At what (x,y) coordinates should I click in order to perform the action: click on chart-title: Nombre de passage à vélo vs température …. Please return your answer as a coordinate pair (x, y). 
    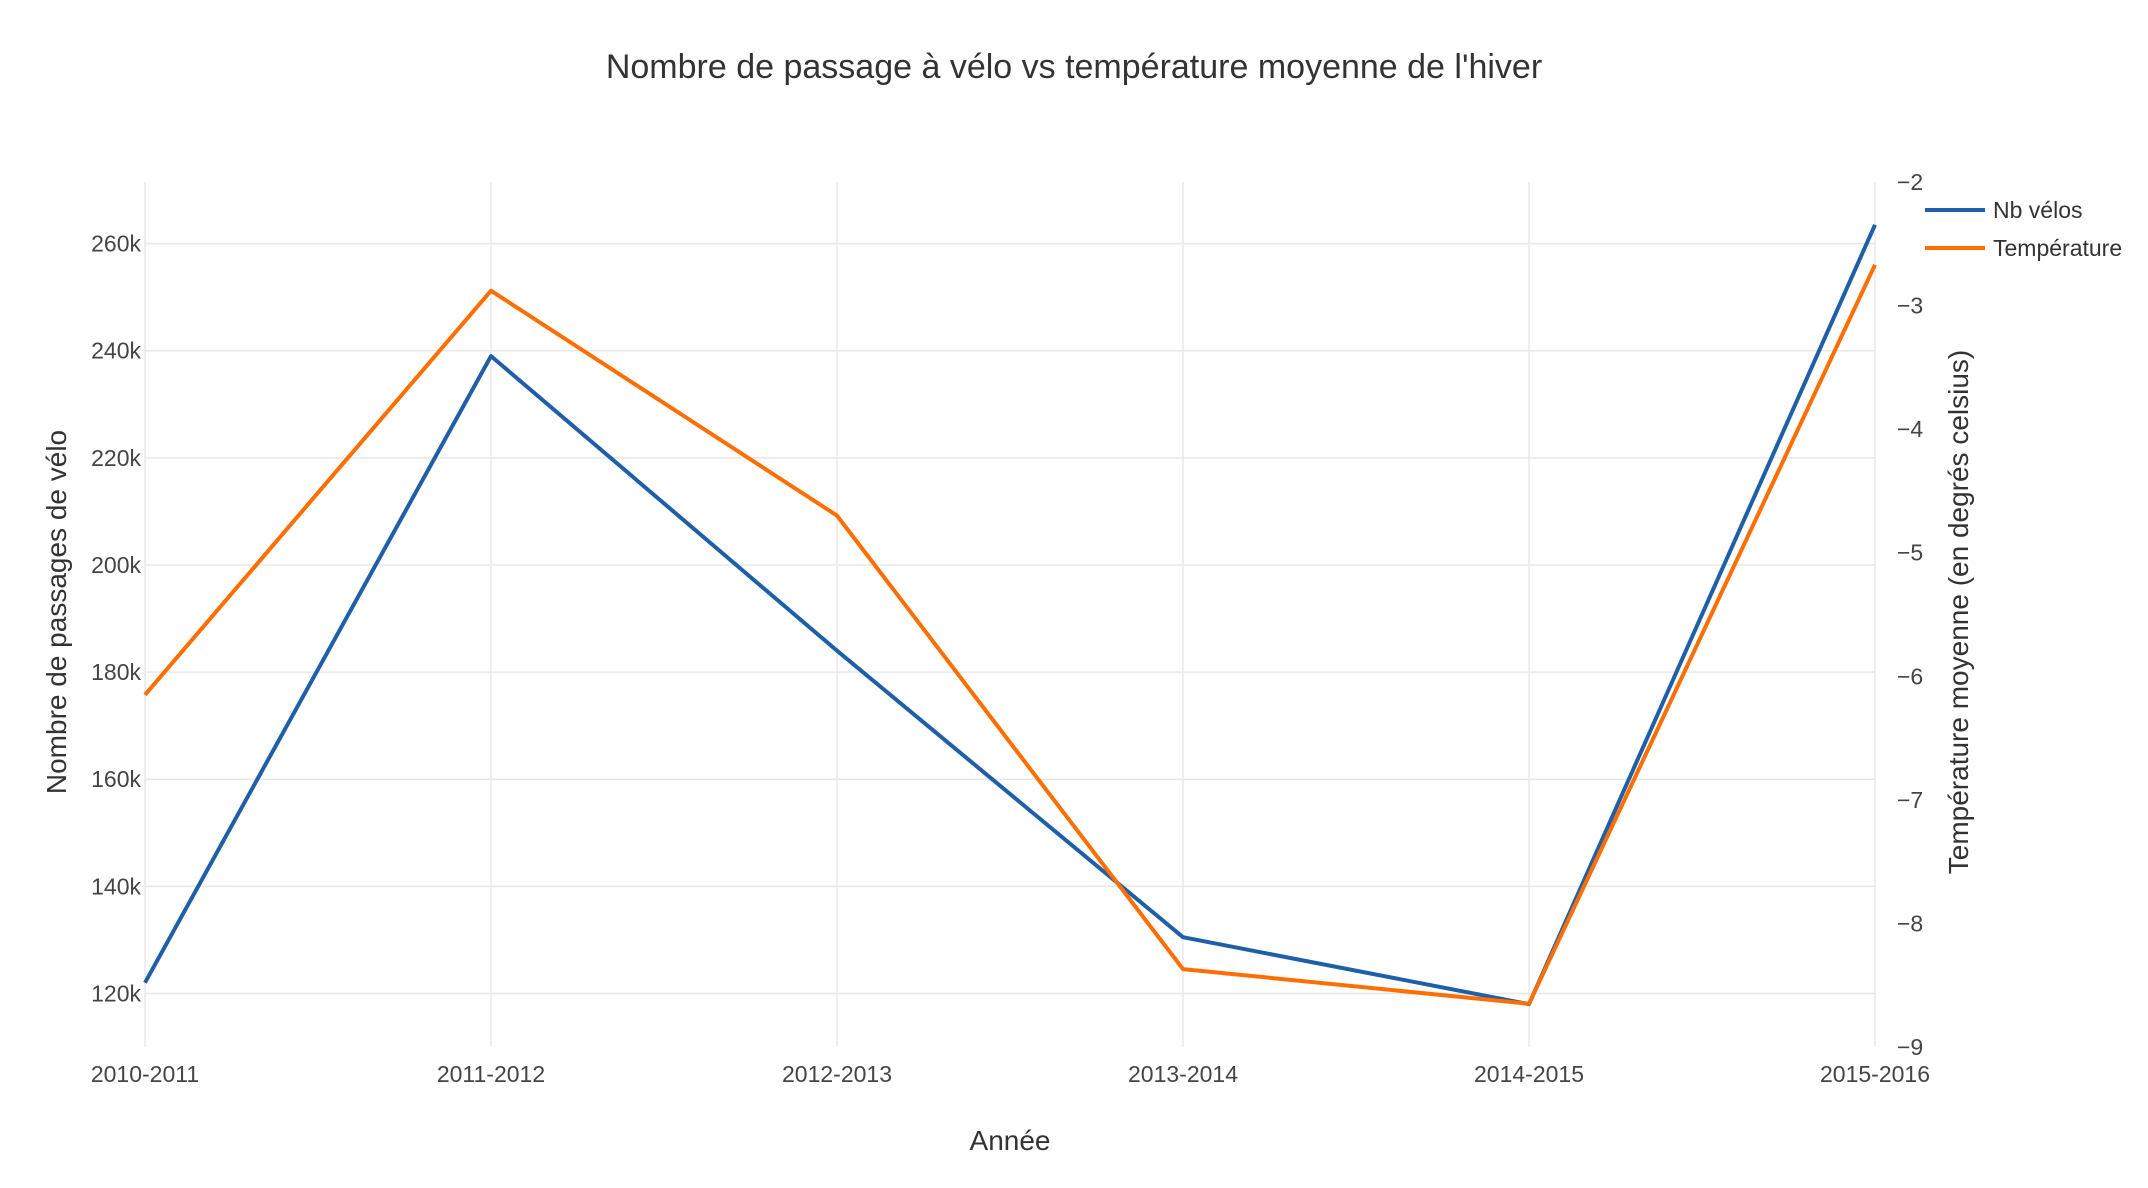
    Looking at the image, I should click on (1074, 67).